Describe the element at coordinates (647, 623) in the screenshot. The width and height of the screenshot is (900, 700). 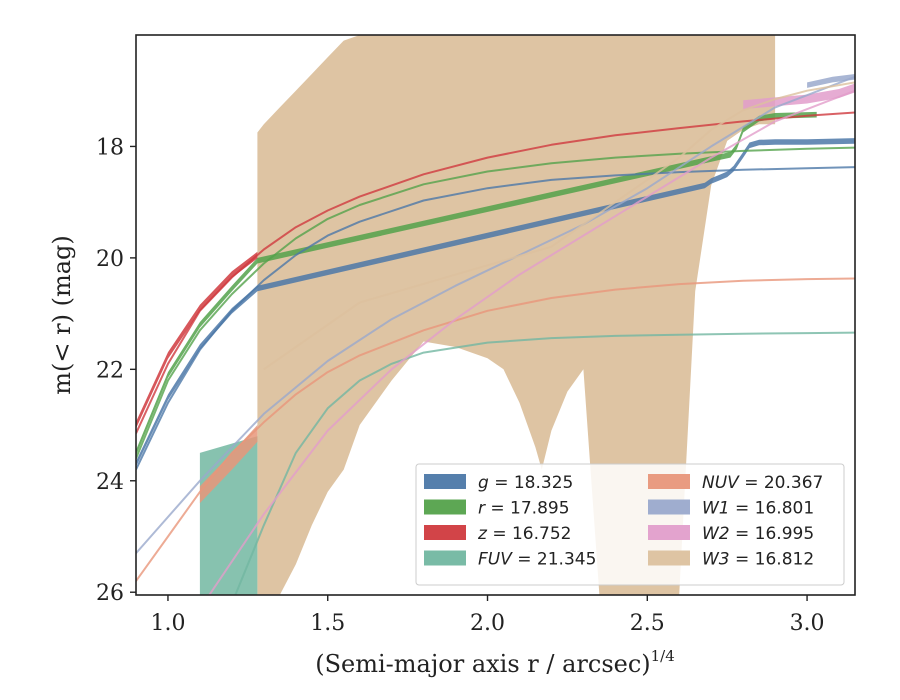
I see `x-tick-label: 2.5` at that location.